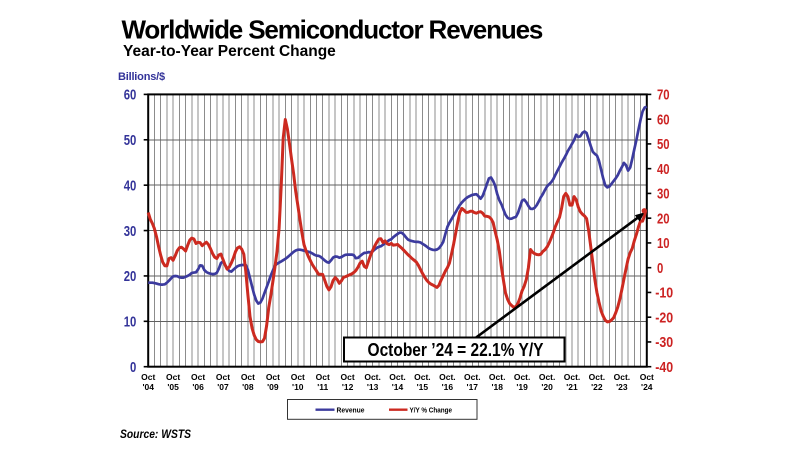 This screenshot has height=450, width=799. I want to click on svg-text: '20, so click(547, 387).